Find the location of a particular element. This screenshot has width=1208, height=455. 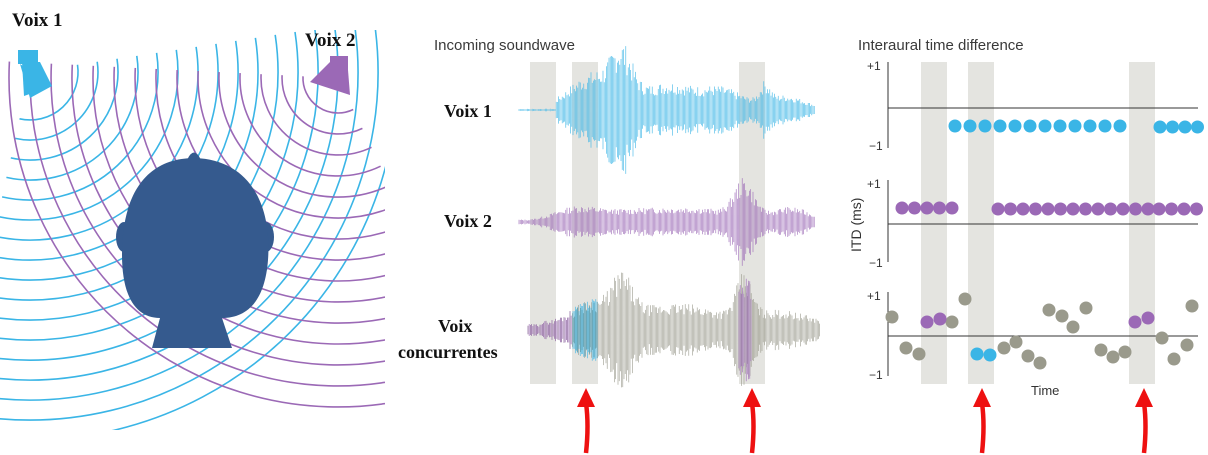

row-label-voice2: Voix 2 is located at coordinates (468, 221).